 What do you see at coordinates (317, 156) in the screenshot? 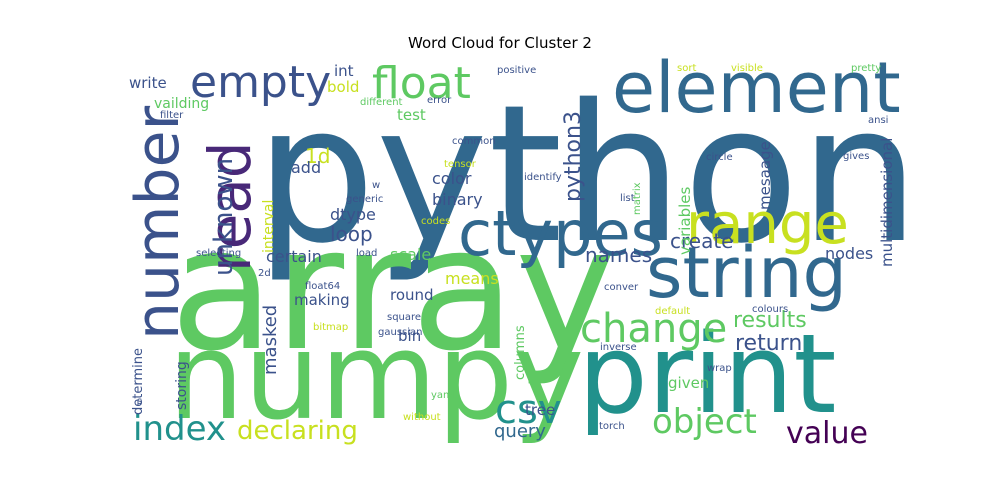
I see `word-1d: 1d` at bounding box center [317, 156].